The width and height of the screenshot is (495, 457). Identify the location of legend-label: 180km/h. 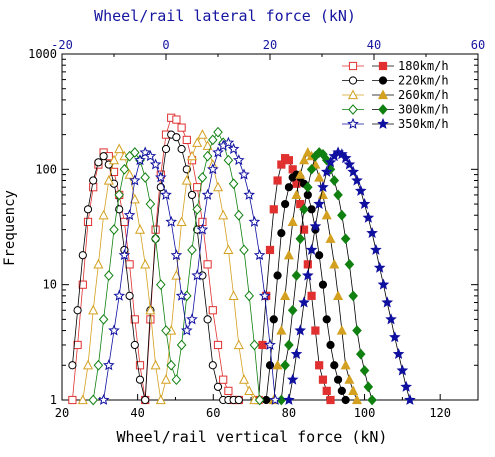
(423, 66).